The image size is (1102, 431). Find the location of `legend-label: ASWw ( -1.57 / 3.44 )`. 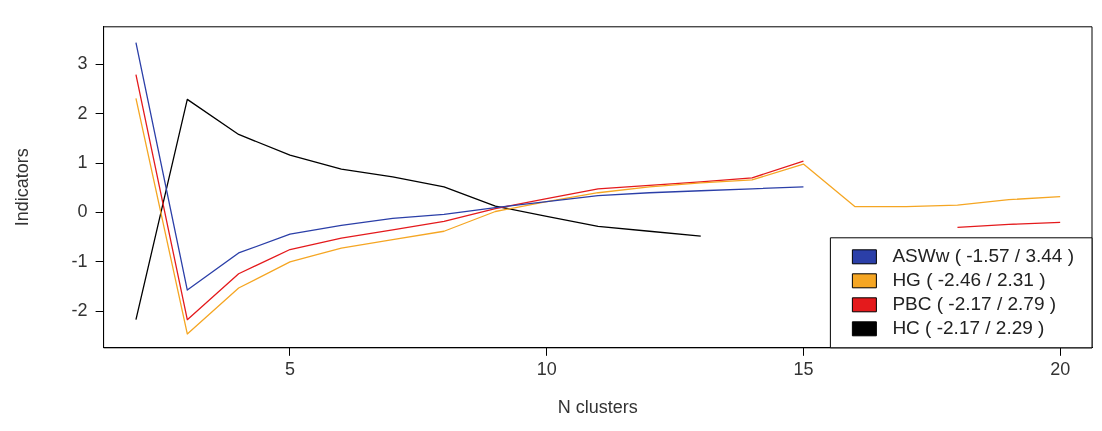

legend-label: ASWw ( -1.57 / 3.44 ) is located at coordinates (983, 256).